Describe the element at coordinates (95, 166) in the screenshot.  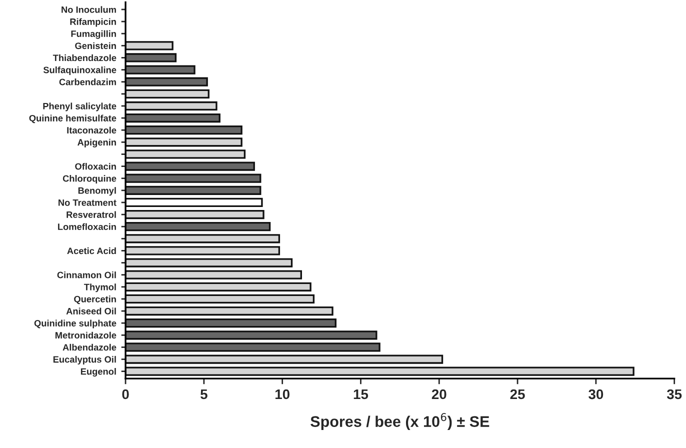
I see `y-tick-label: Ofloxacin` at that location.